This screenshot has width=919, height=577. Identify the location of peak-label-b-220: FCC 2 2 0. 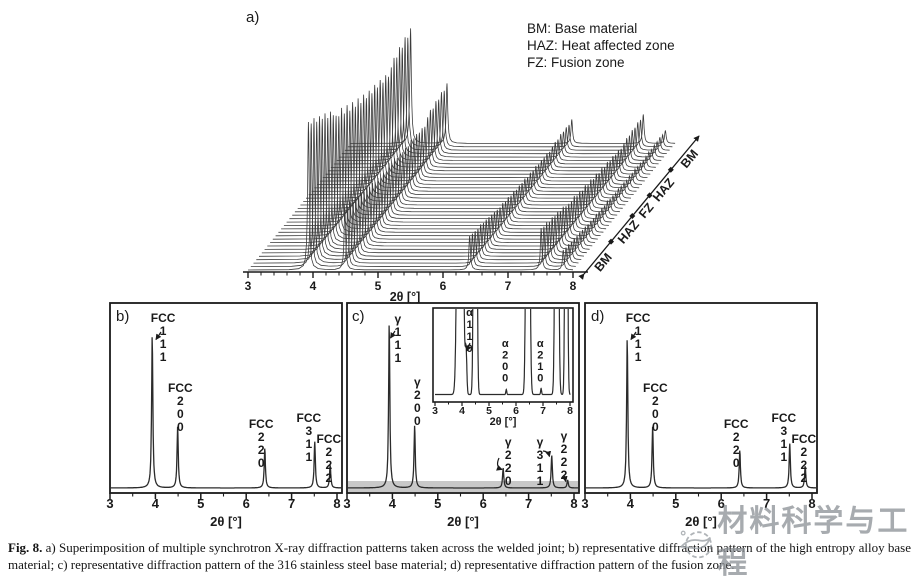
(261, 443).